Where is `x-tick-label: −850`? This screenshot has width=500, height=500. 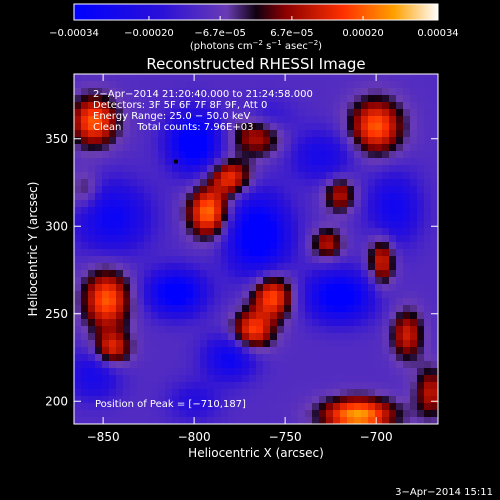 x-tick-label: −850 is located at coordinates (103, 437).